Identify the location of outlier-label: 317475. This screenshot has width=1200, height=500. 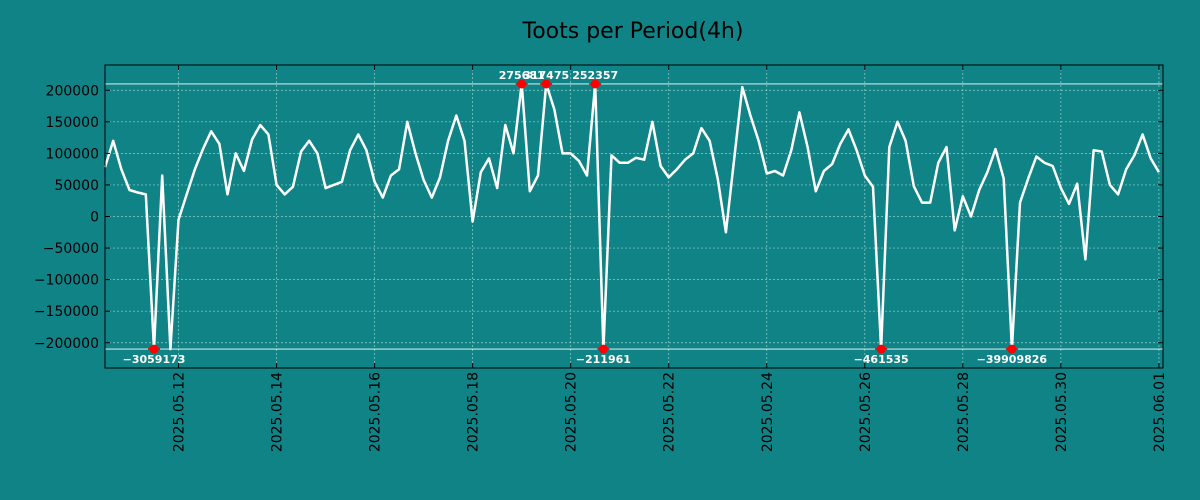
(546, 75).